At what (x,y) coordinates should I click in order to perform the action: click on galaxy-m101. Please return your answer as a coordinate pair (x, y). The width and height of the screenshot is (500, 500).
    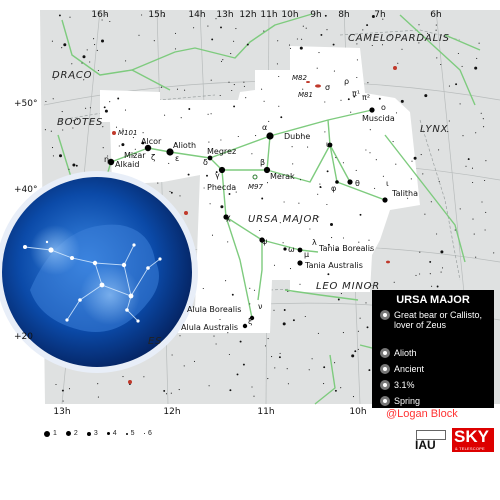
    Looking at the image, I should click on (114, 133).